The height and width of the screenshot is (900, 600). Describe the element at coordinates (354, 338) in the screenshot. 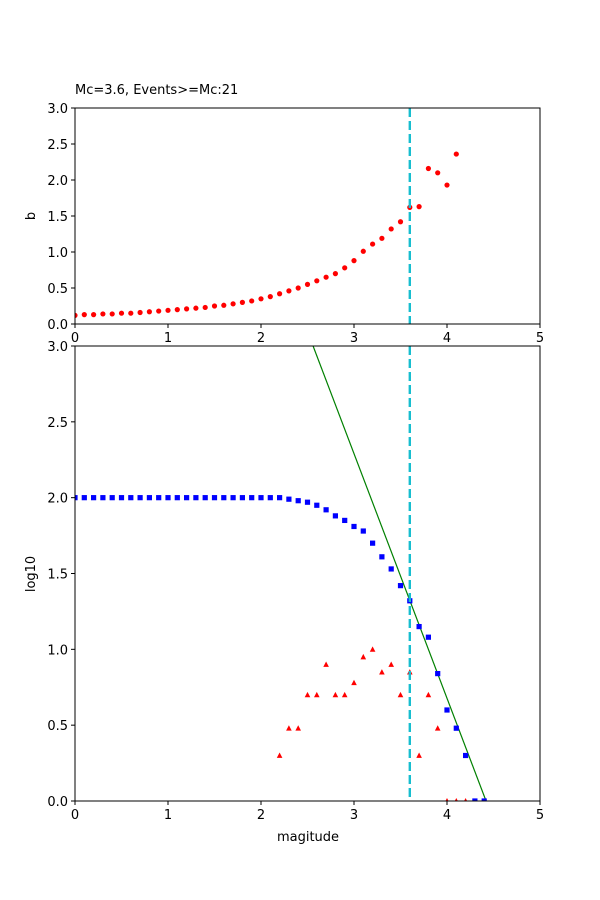

I see `top-x-tick-label: 3` at that location.